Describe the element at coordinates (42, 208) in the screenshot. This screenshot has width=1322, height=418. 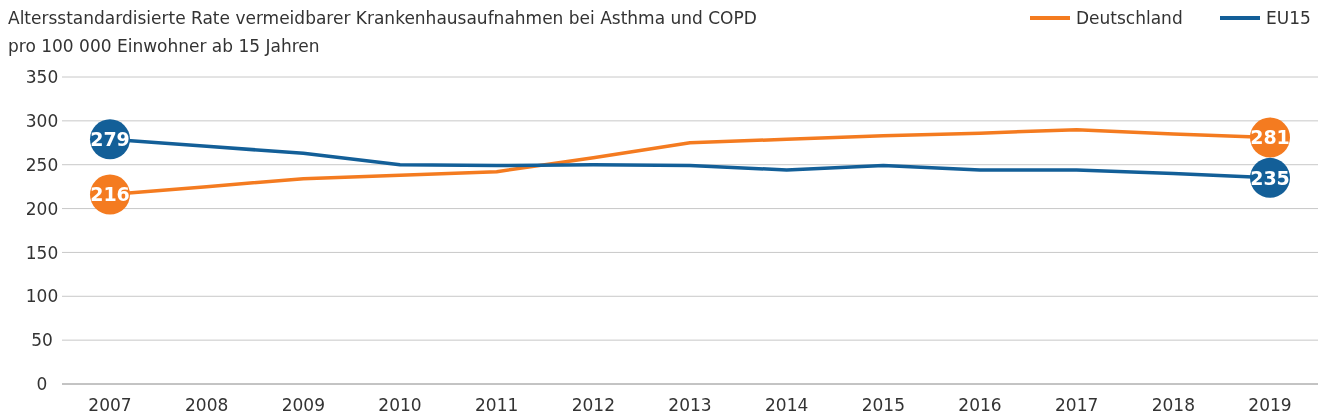
I see `y-tick-label: 200` at that location.